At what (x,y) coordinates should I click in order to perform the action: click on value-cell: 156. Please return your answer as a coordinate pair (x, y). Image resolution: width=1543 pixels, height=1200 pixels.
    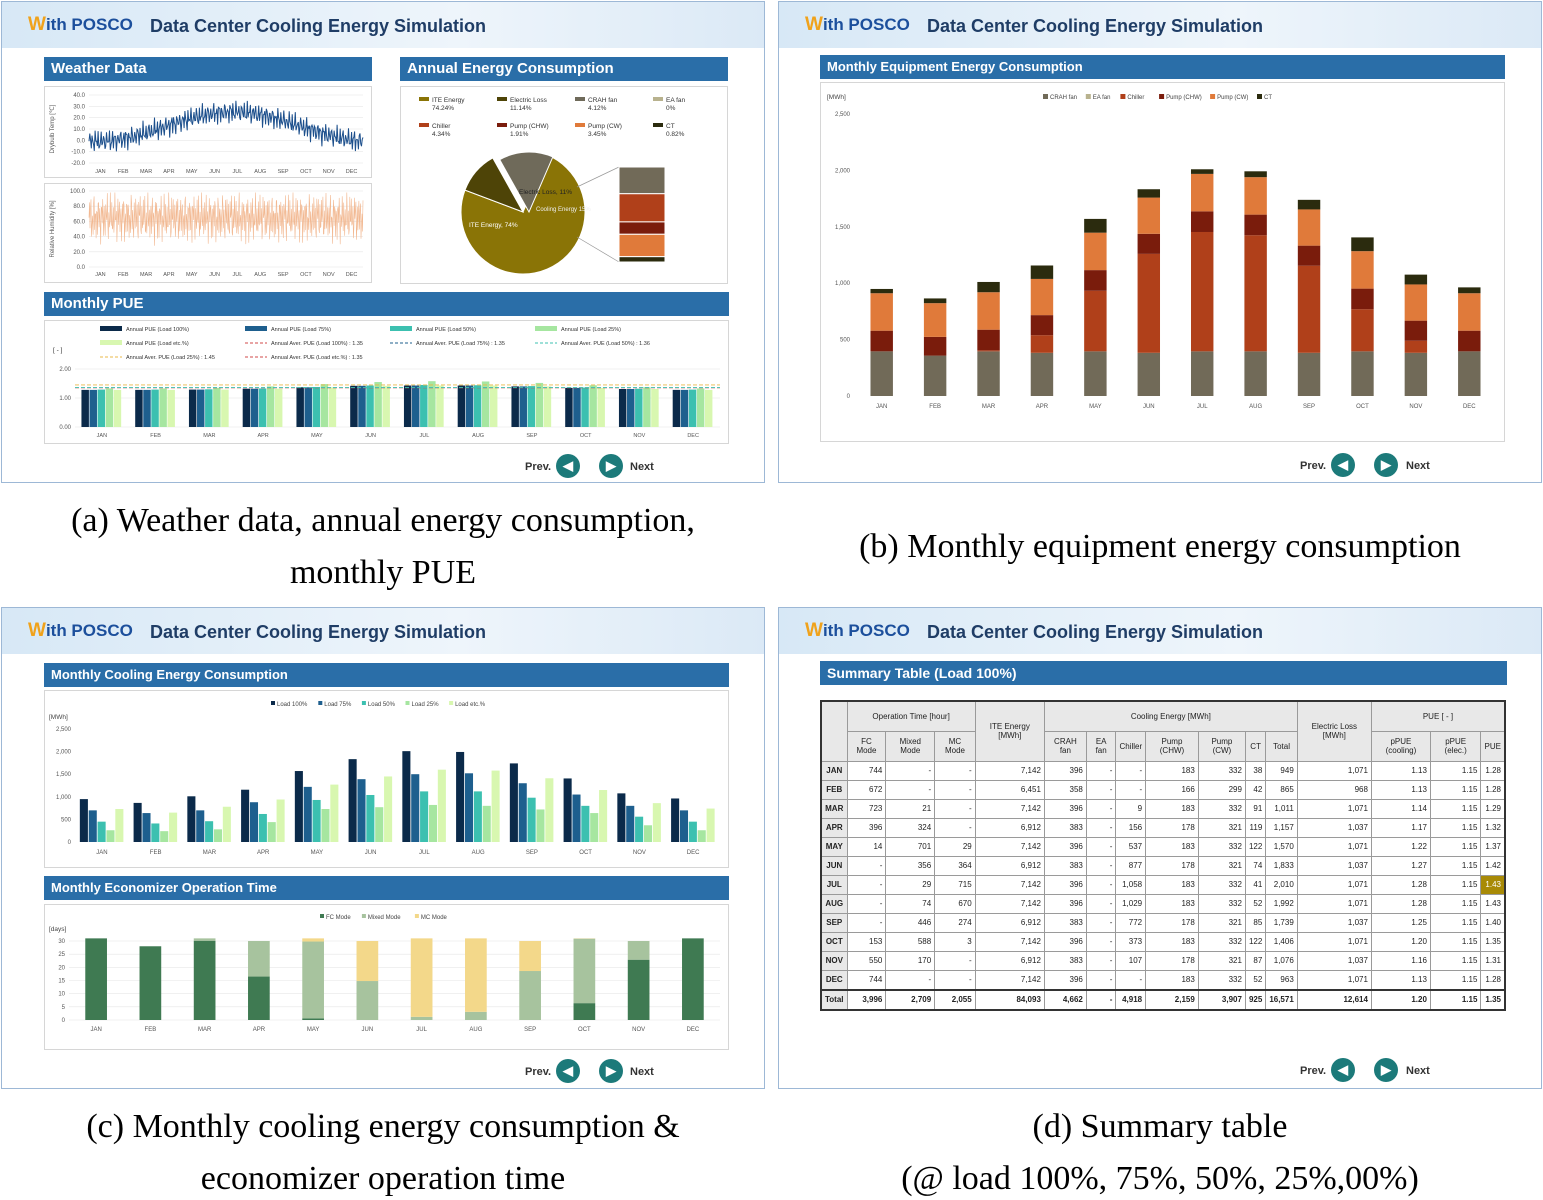
    Looking at the image, I should click on (1131, 827).